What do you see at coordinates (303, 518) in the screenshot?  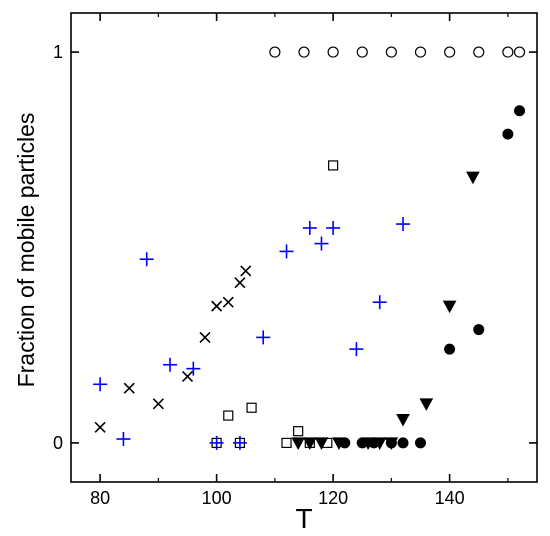 I see `x-axis-title: T` at bounding box center [303, 518].